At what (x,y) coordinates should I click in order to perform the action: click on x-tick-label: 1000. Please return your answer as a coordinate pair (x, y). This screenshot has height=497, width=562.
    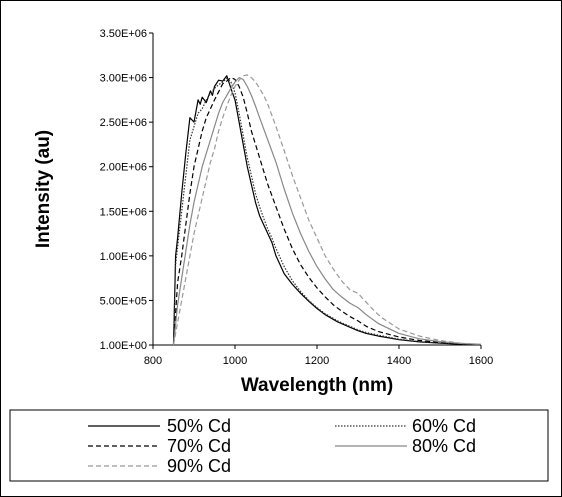
    Looking at the image, I should click on (235, 361).